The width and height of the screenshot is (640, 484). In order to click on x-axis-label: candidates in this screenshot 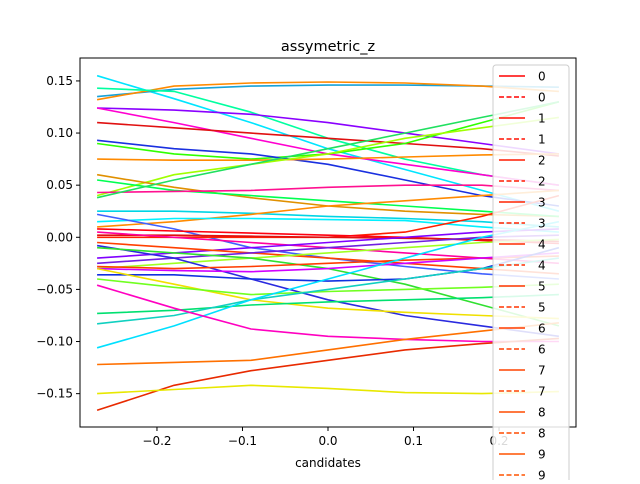, I will do `click(328, 463)`.